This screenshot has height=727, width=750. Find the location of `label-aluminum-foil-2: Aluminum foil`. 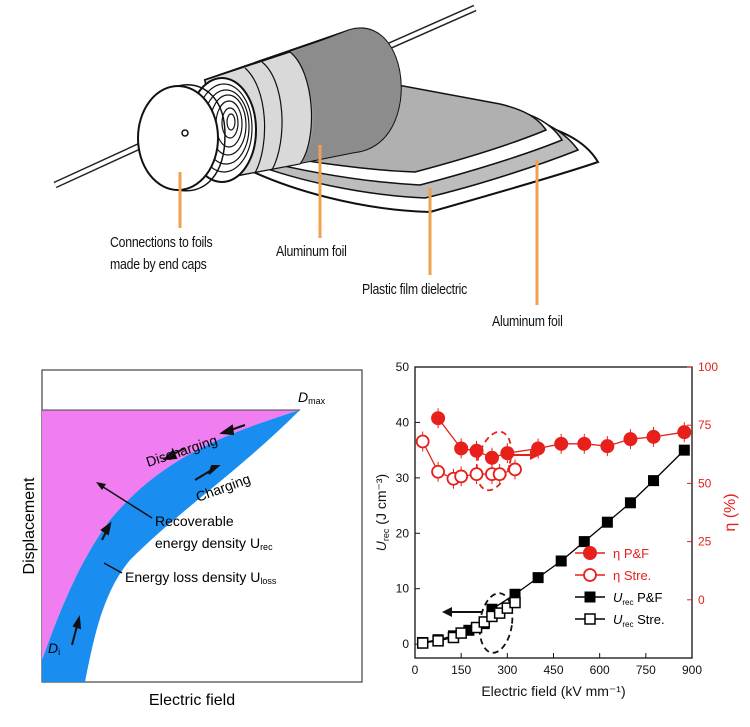

label-aluminum-foil-2: Aluminum foil is located at coordinates (527, 321).